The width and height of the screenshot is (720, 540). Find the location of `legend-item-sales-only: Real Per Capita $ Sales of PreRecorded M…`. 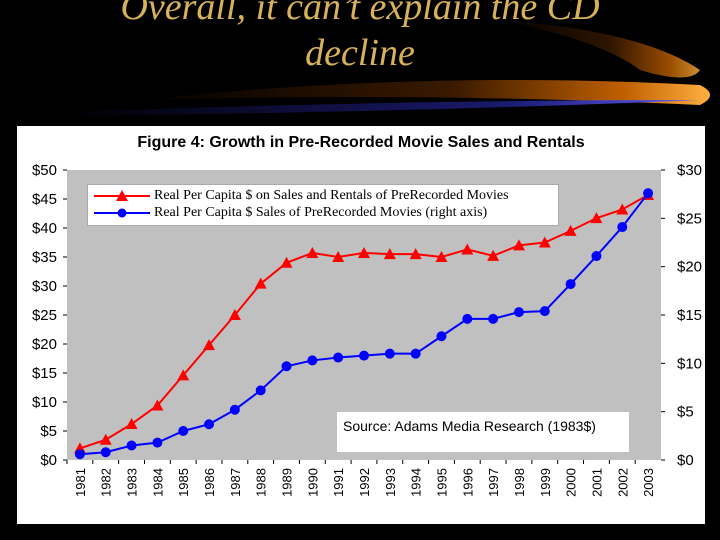

legend-item-sales-only: Real Per Capita $ Sales of PreRecorded M… is located at coordinates (290, 213).